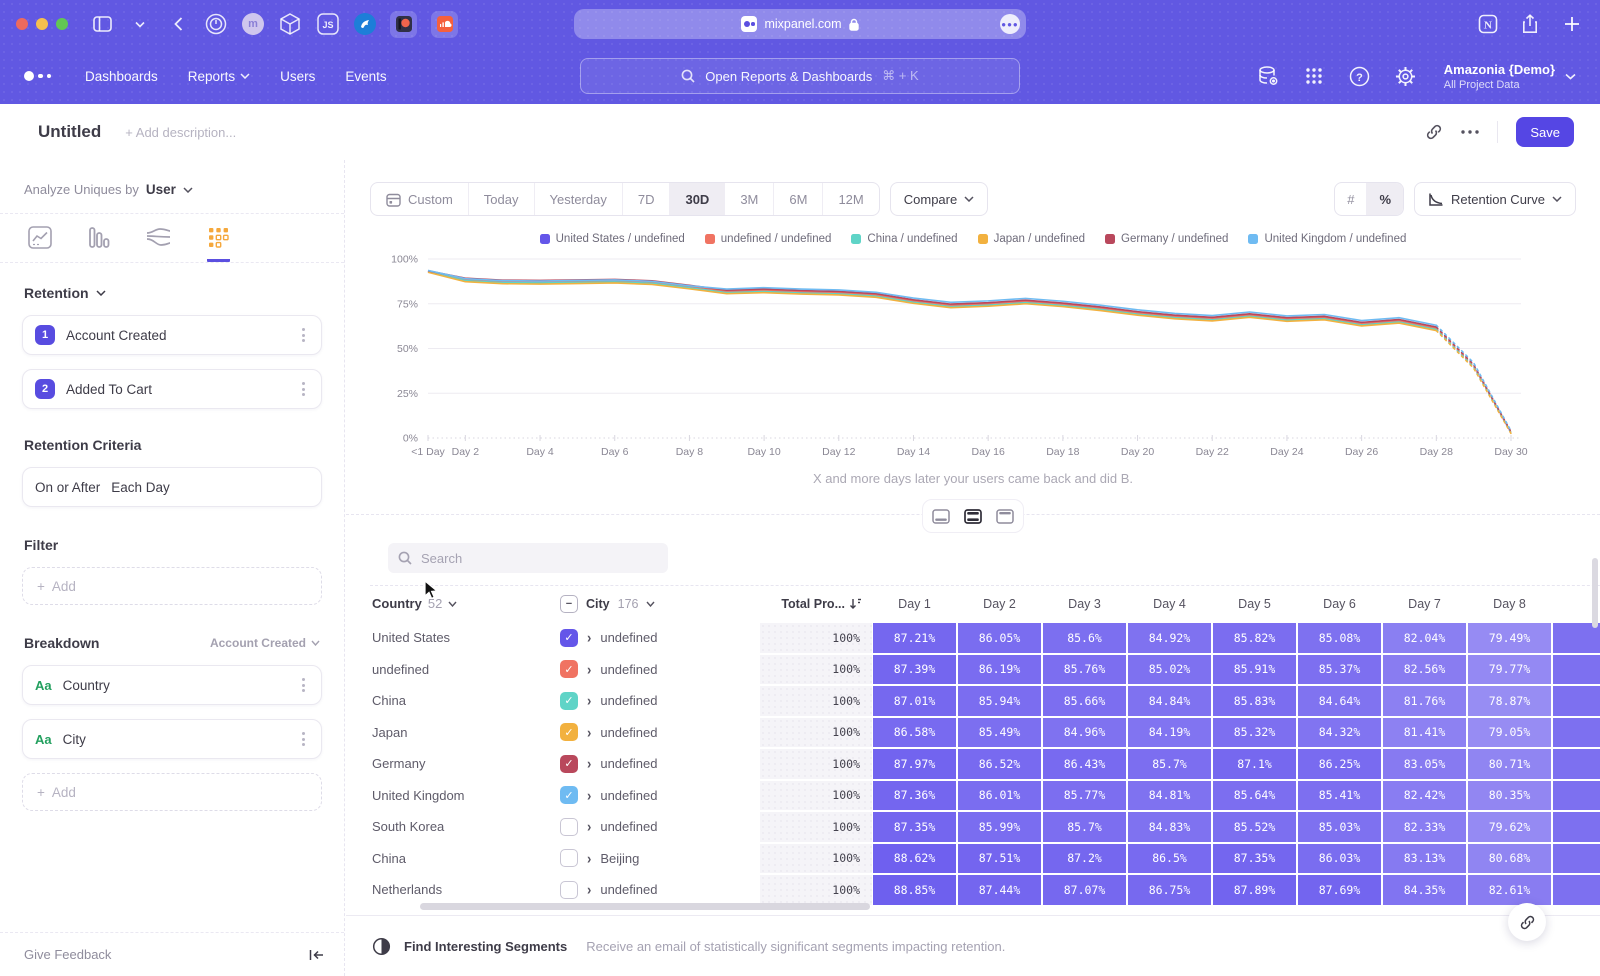 Image resolution: width=1600 pixels, height=976 pixels. Describe the element at coordinates (1254, 827) in the screenshot. I see `retention-day-cell: 85.52%` at that location.